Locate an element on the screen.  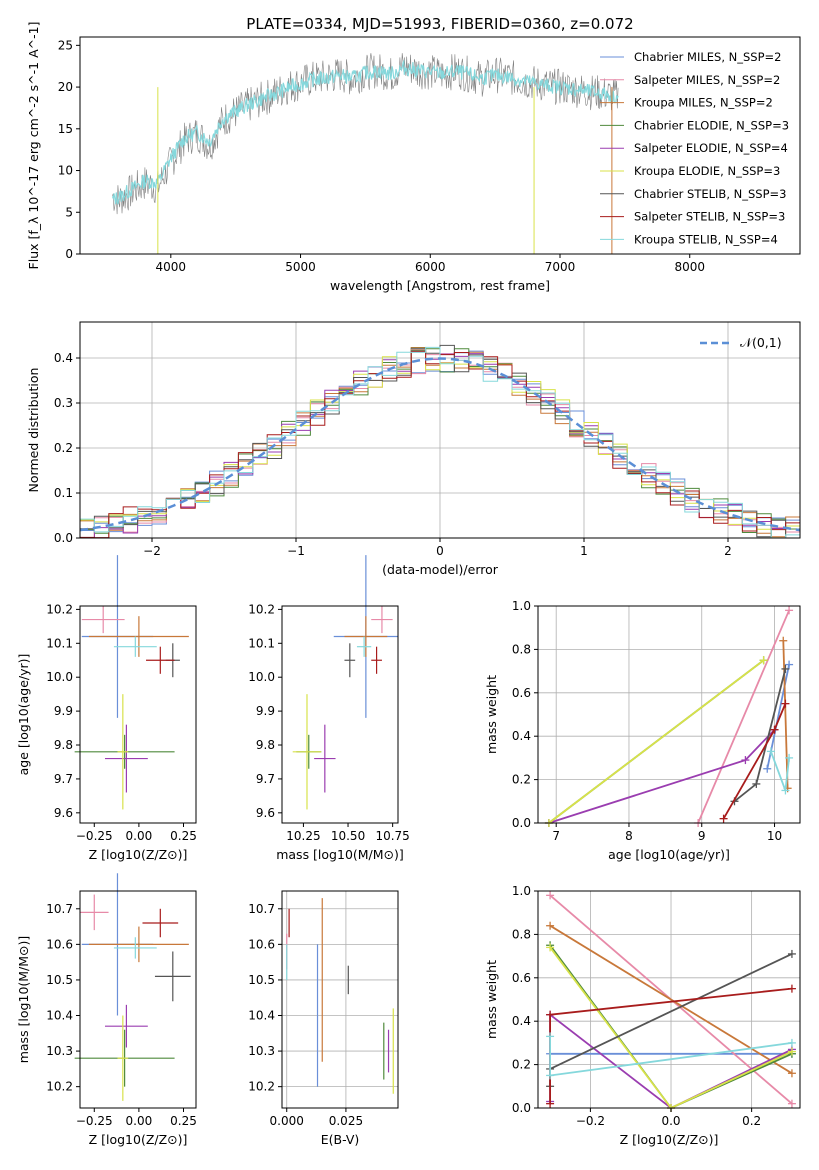
x-tick-label: 9 is located at coordinates (702, 836).